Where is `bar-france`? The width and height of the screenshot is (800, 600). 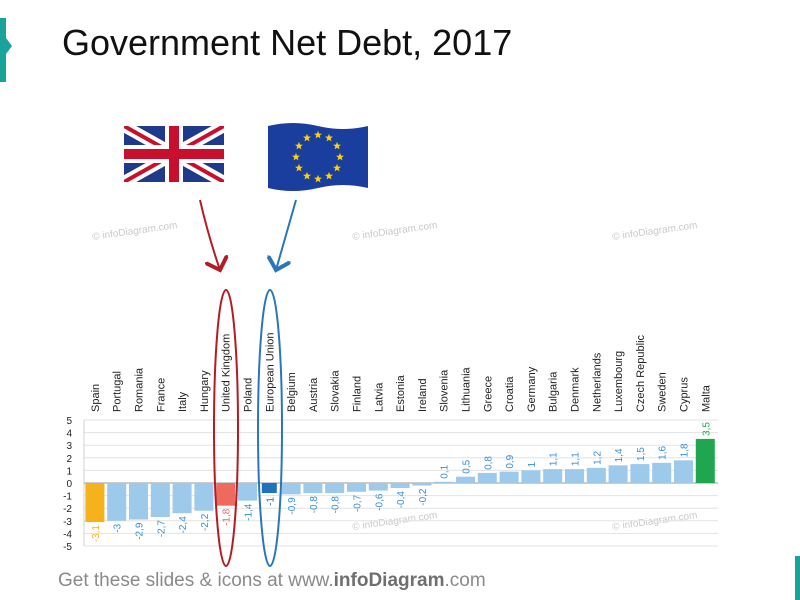 bar-france is located at coordinates (160, 500).